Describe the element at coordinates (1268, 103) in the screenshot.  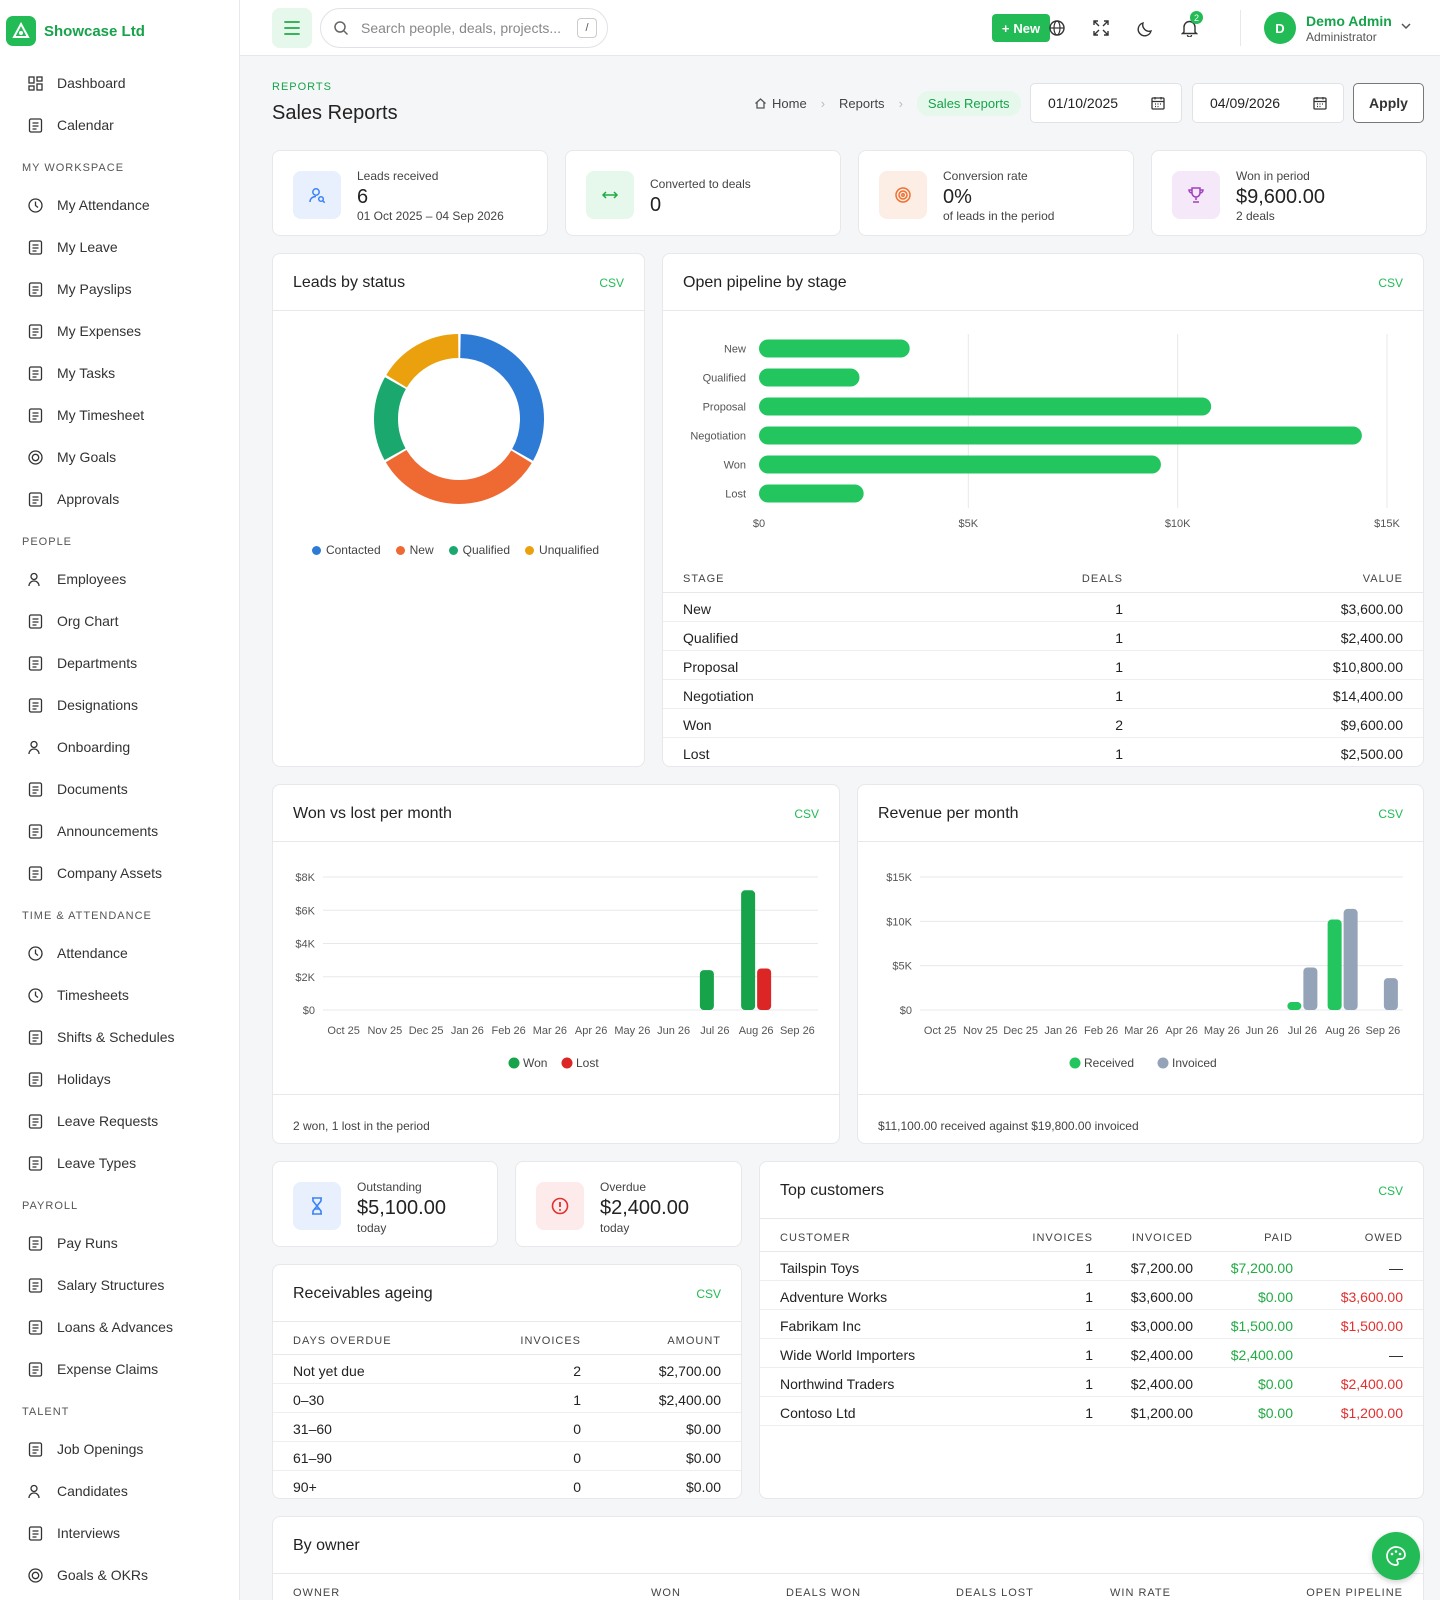
I see `date-to-input: 04/09/2026` at that location.